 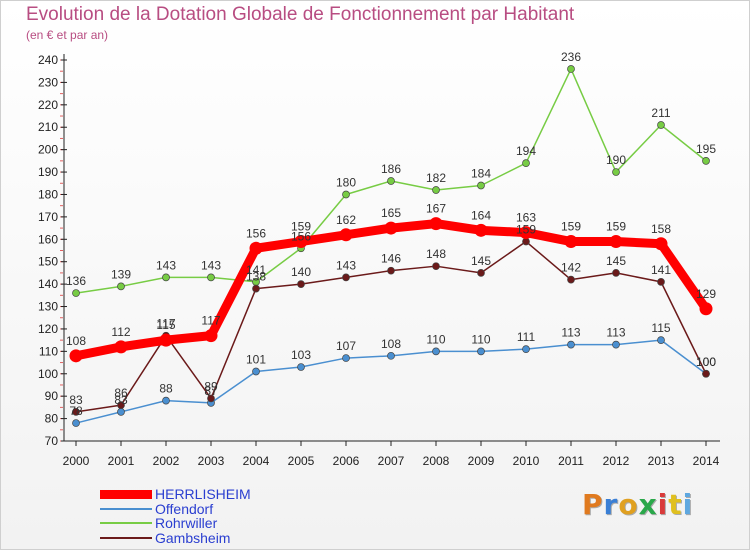 What do you see at coordinates (436, 461) in the screenshot?
I see `x-tick-label: 2008` at bounding box center [436, 461].